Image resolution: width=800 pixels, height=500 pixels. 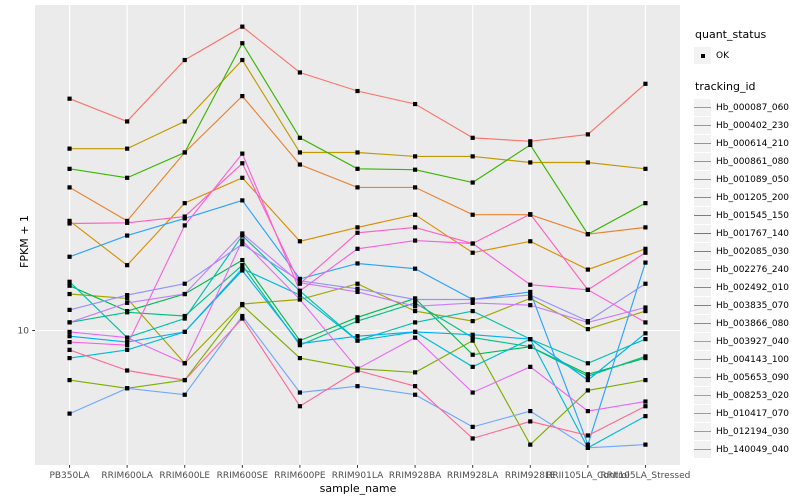 What do you see at coordinates (753, 179) in the screenshot?
I see `legend-item-label: Hb_001089_050` at bounding box center [753, 179].